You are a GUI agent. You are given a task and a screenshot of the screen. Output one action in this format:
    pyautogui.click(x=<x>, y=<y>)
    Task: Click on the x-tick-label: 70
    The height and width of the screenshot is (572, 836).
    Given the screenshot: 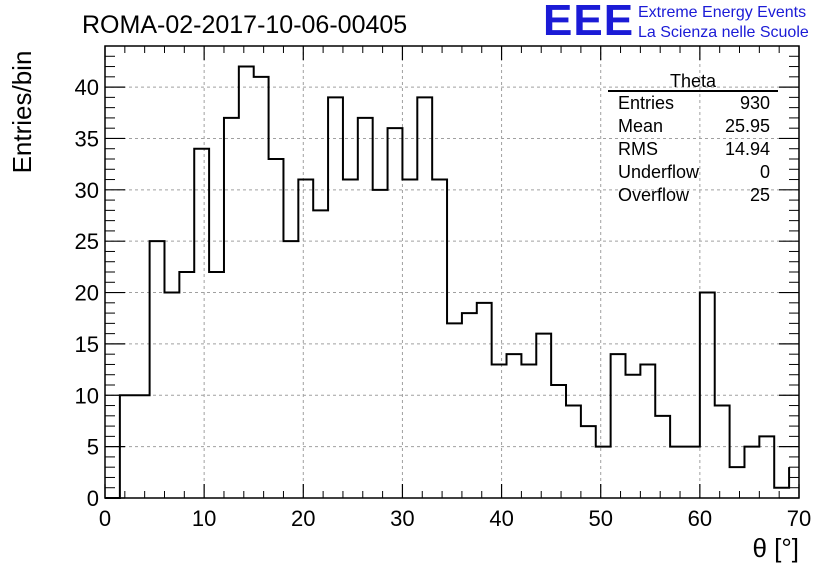 What is the action you would take?
    pyautogui.click(x=799, y=518)
    